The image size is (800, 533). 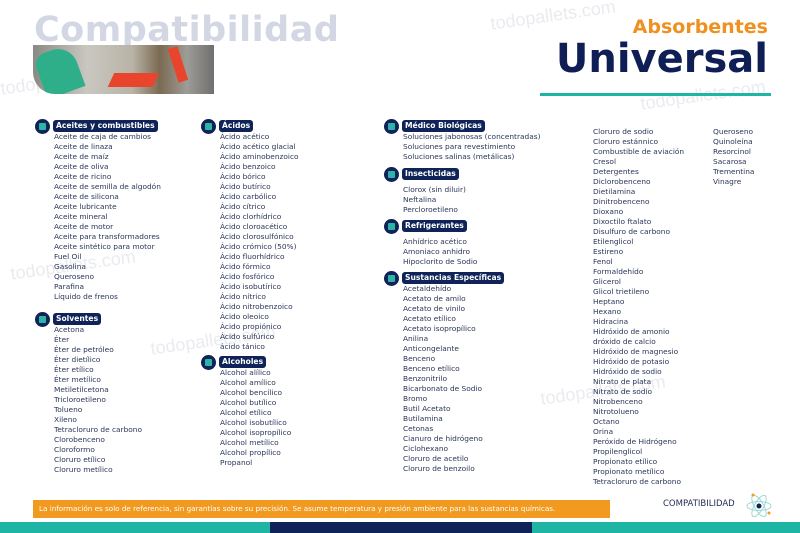 I want to click on list-item: Heptano, so click(x=609, y=301).